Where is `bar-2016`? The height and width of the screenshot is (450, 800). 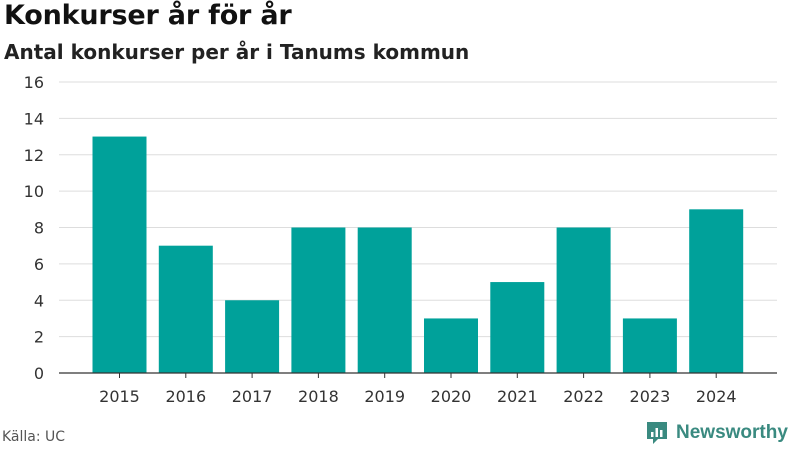 bar-2016 is located at coordinates (185, 309).